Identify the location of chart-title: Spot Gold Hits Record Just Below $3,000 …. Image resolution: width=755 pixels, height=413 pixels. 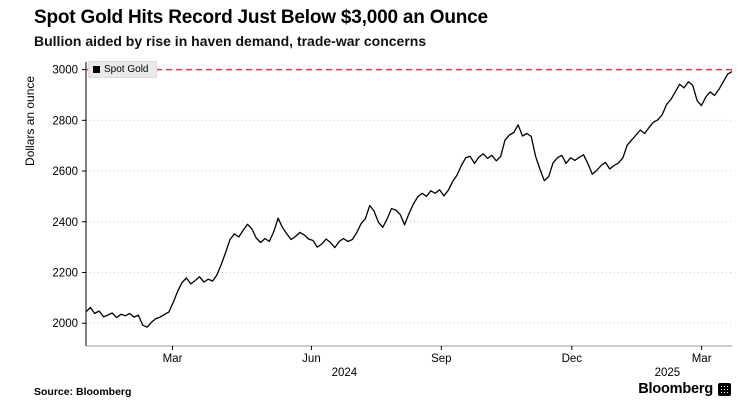
(261, 17).